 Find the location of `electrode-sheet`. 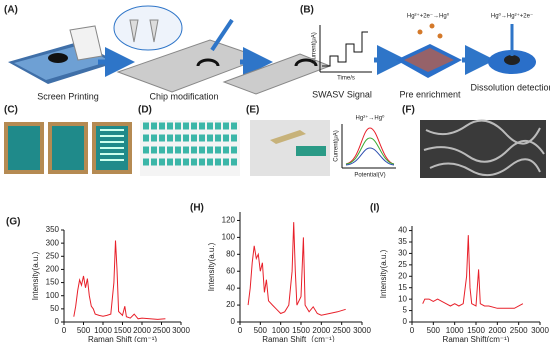

electrode-sheet is located at coordinates (63, 54).